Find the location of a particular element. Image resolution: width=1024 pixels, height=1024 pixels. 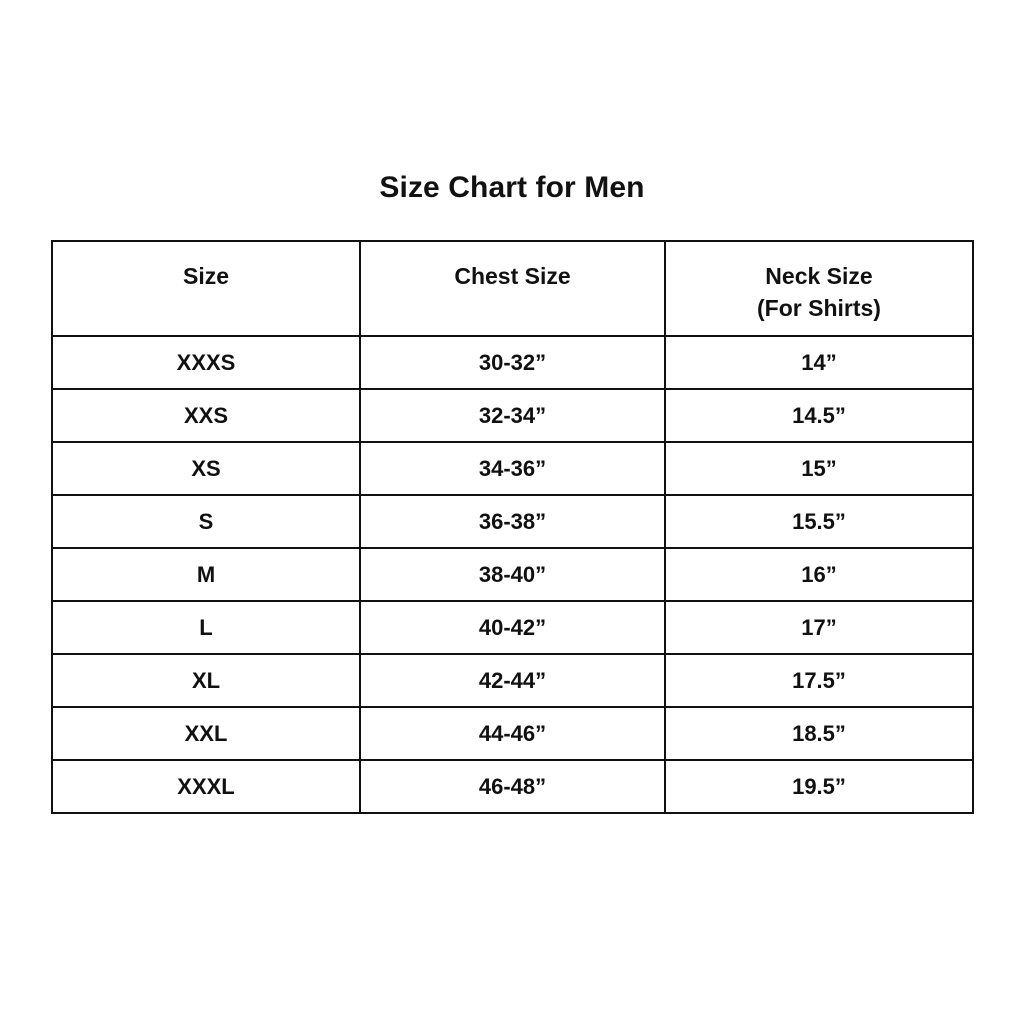

cell-chest-size: 46-48” is located at coordinates (512, 786).